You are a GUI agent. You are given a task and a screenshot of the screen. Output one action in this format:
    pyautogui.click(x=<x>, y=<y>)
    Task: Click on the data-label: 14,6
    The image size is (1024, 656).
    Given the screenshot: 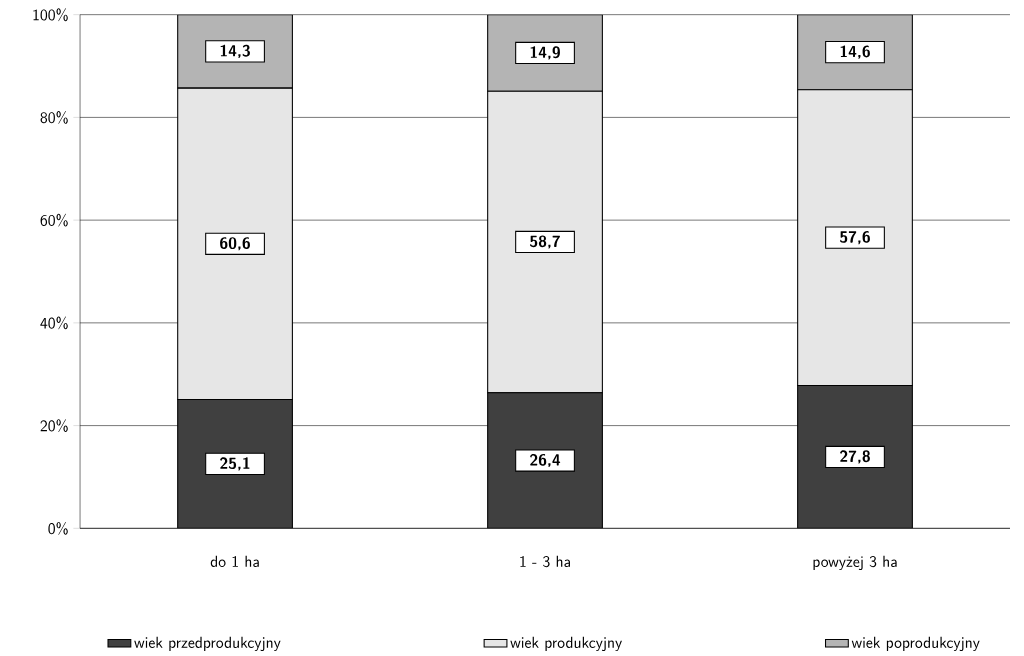 What is the action you would take?
    pyautogui.click(x=855, y=52)
    